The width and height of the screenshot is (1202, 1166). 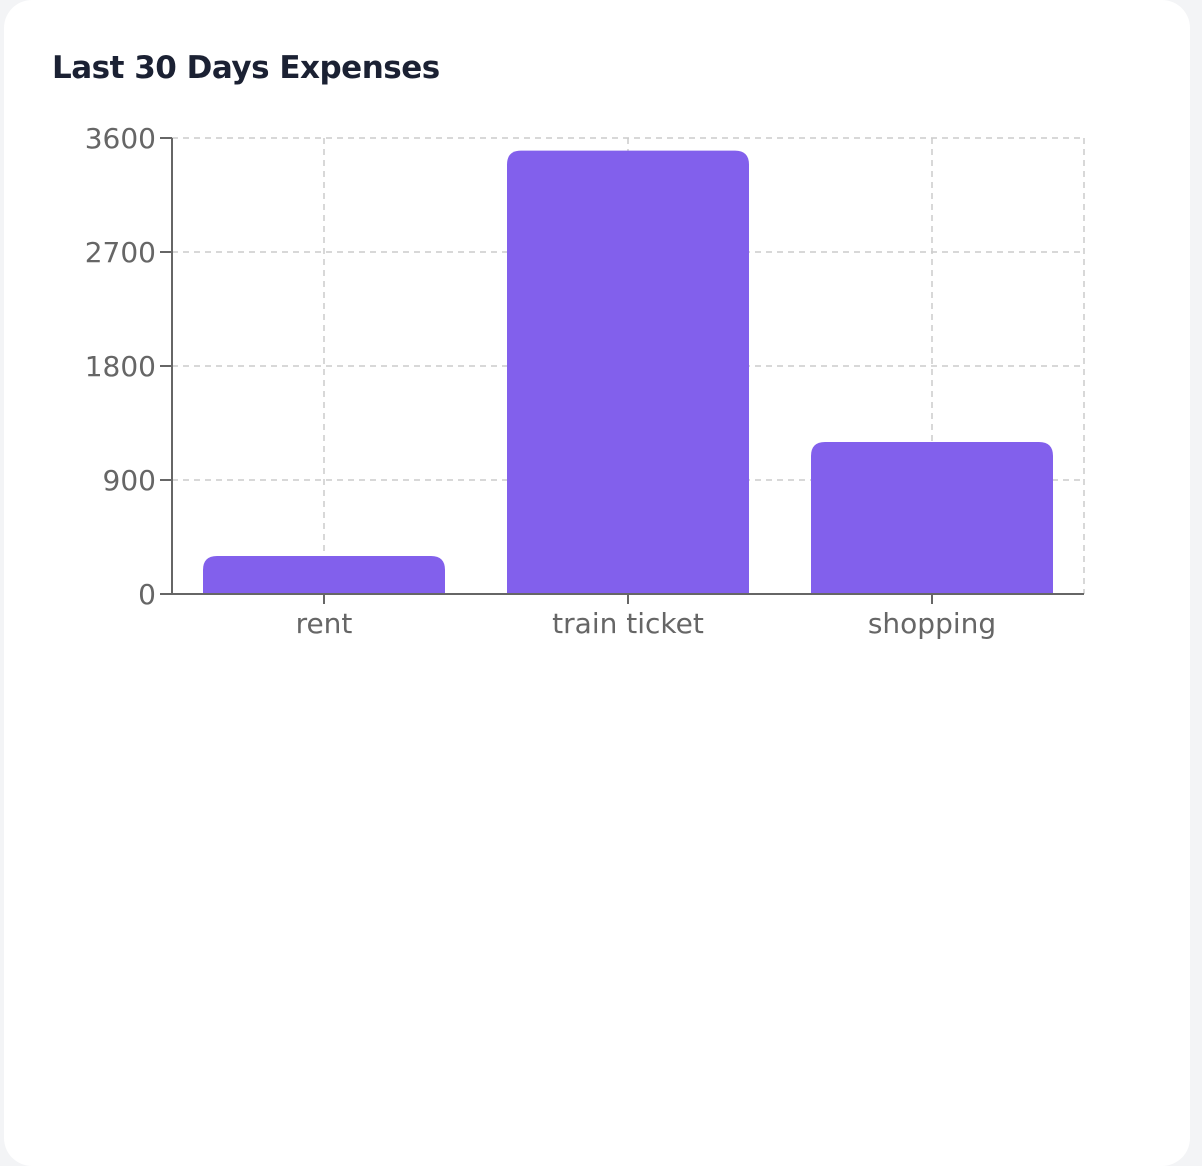 What do you see at coordinates (932, 518) in the screenshot?
I see `bar-shopping` at bounding box center [932, 518].